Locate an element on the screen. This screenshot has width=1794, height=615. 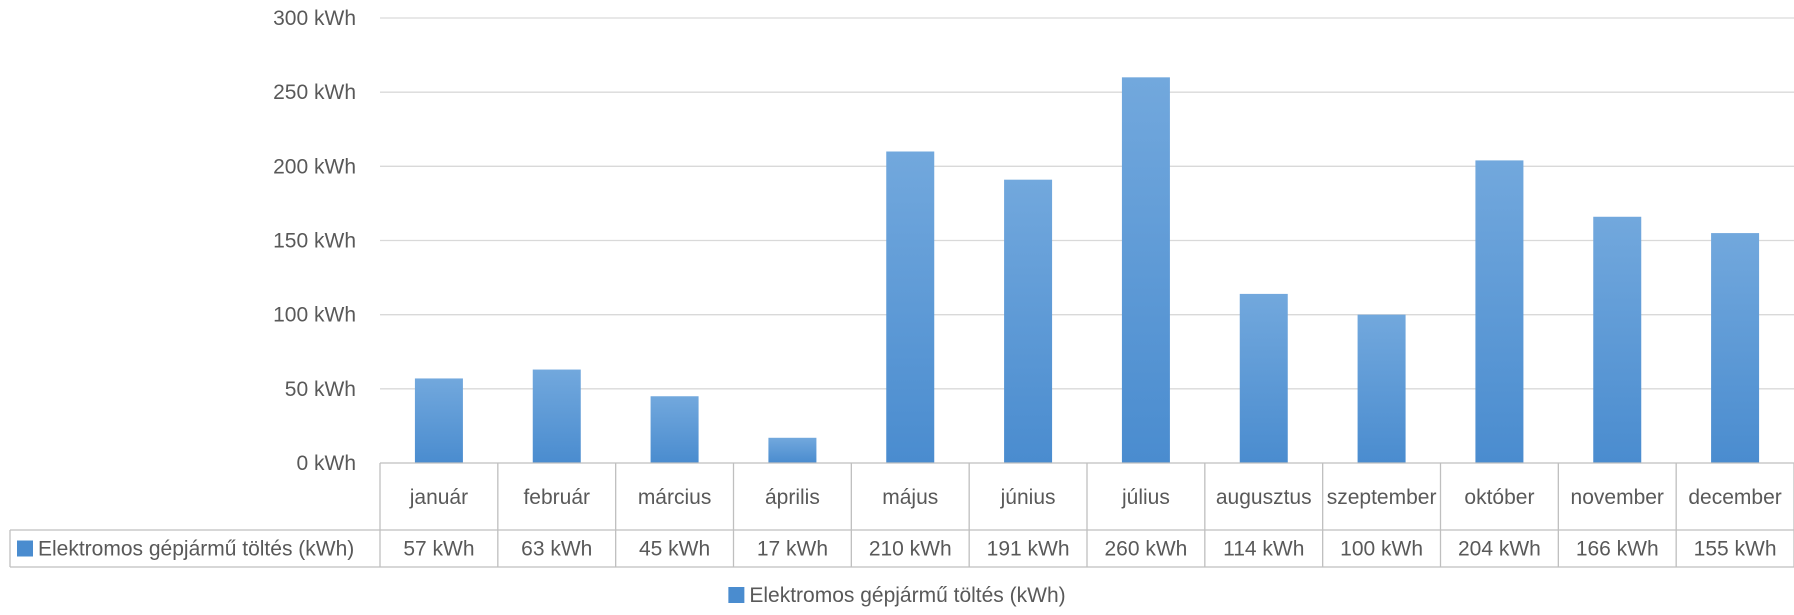
series-row-label: Elektromos gépjármű töltés (kWh) is located at coordinates (196, 549).